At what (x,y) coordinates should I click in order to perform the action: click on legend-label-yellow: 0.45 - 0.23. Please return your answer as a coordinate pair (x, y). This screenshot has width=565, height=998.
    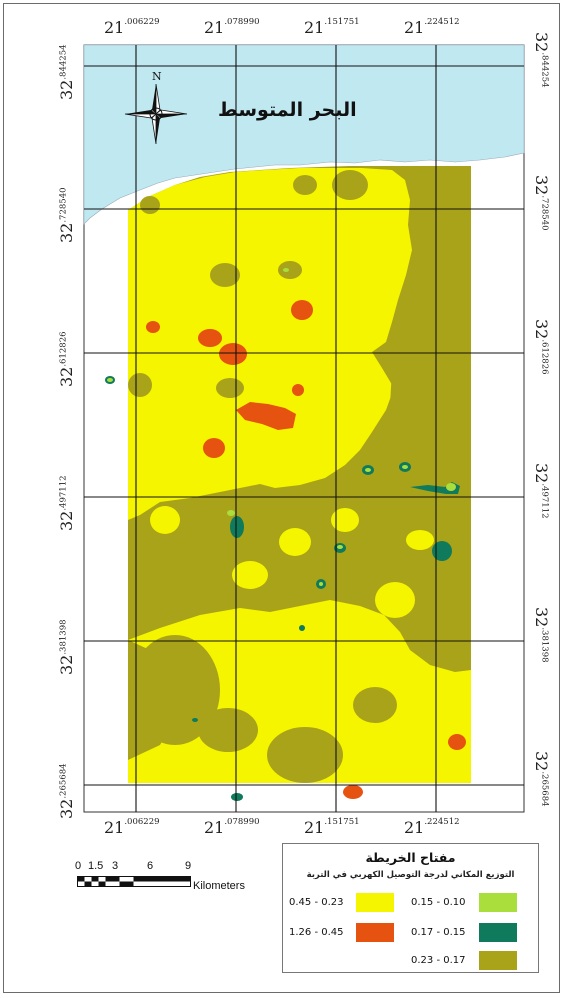
    Looking at the image, I should click on (316, 902).